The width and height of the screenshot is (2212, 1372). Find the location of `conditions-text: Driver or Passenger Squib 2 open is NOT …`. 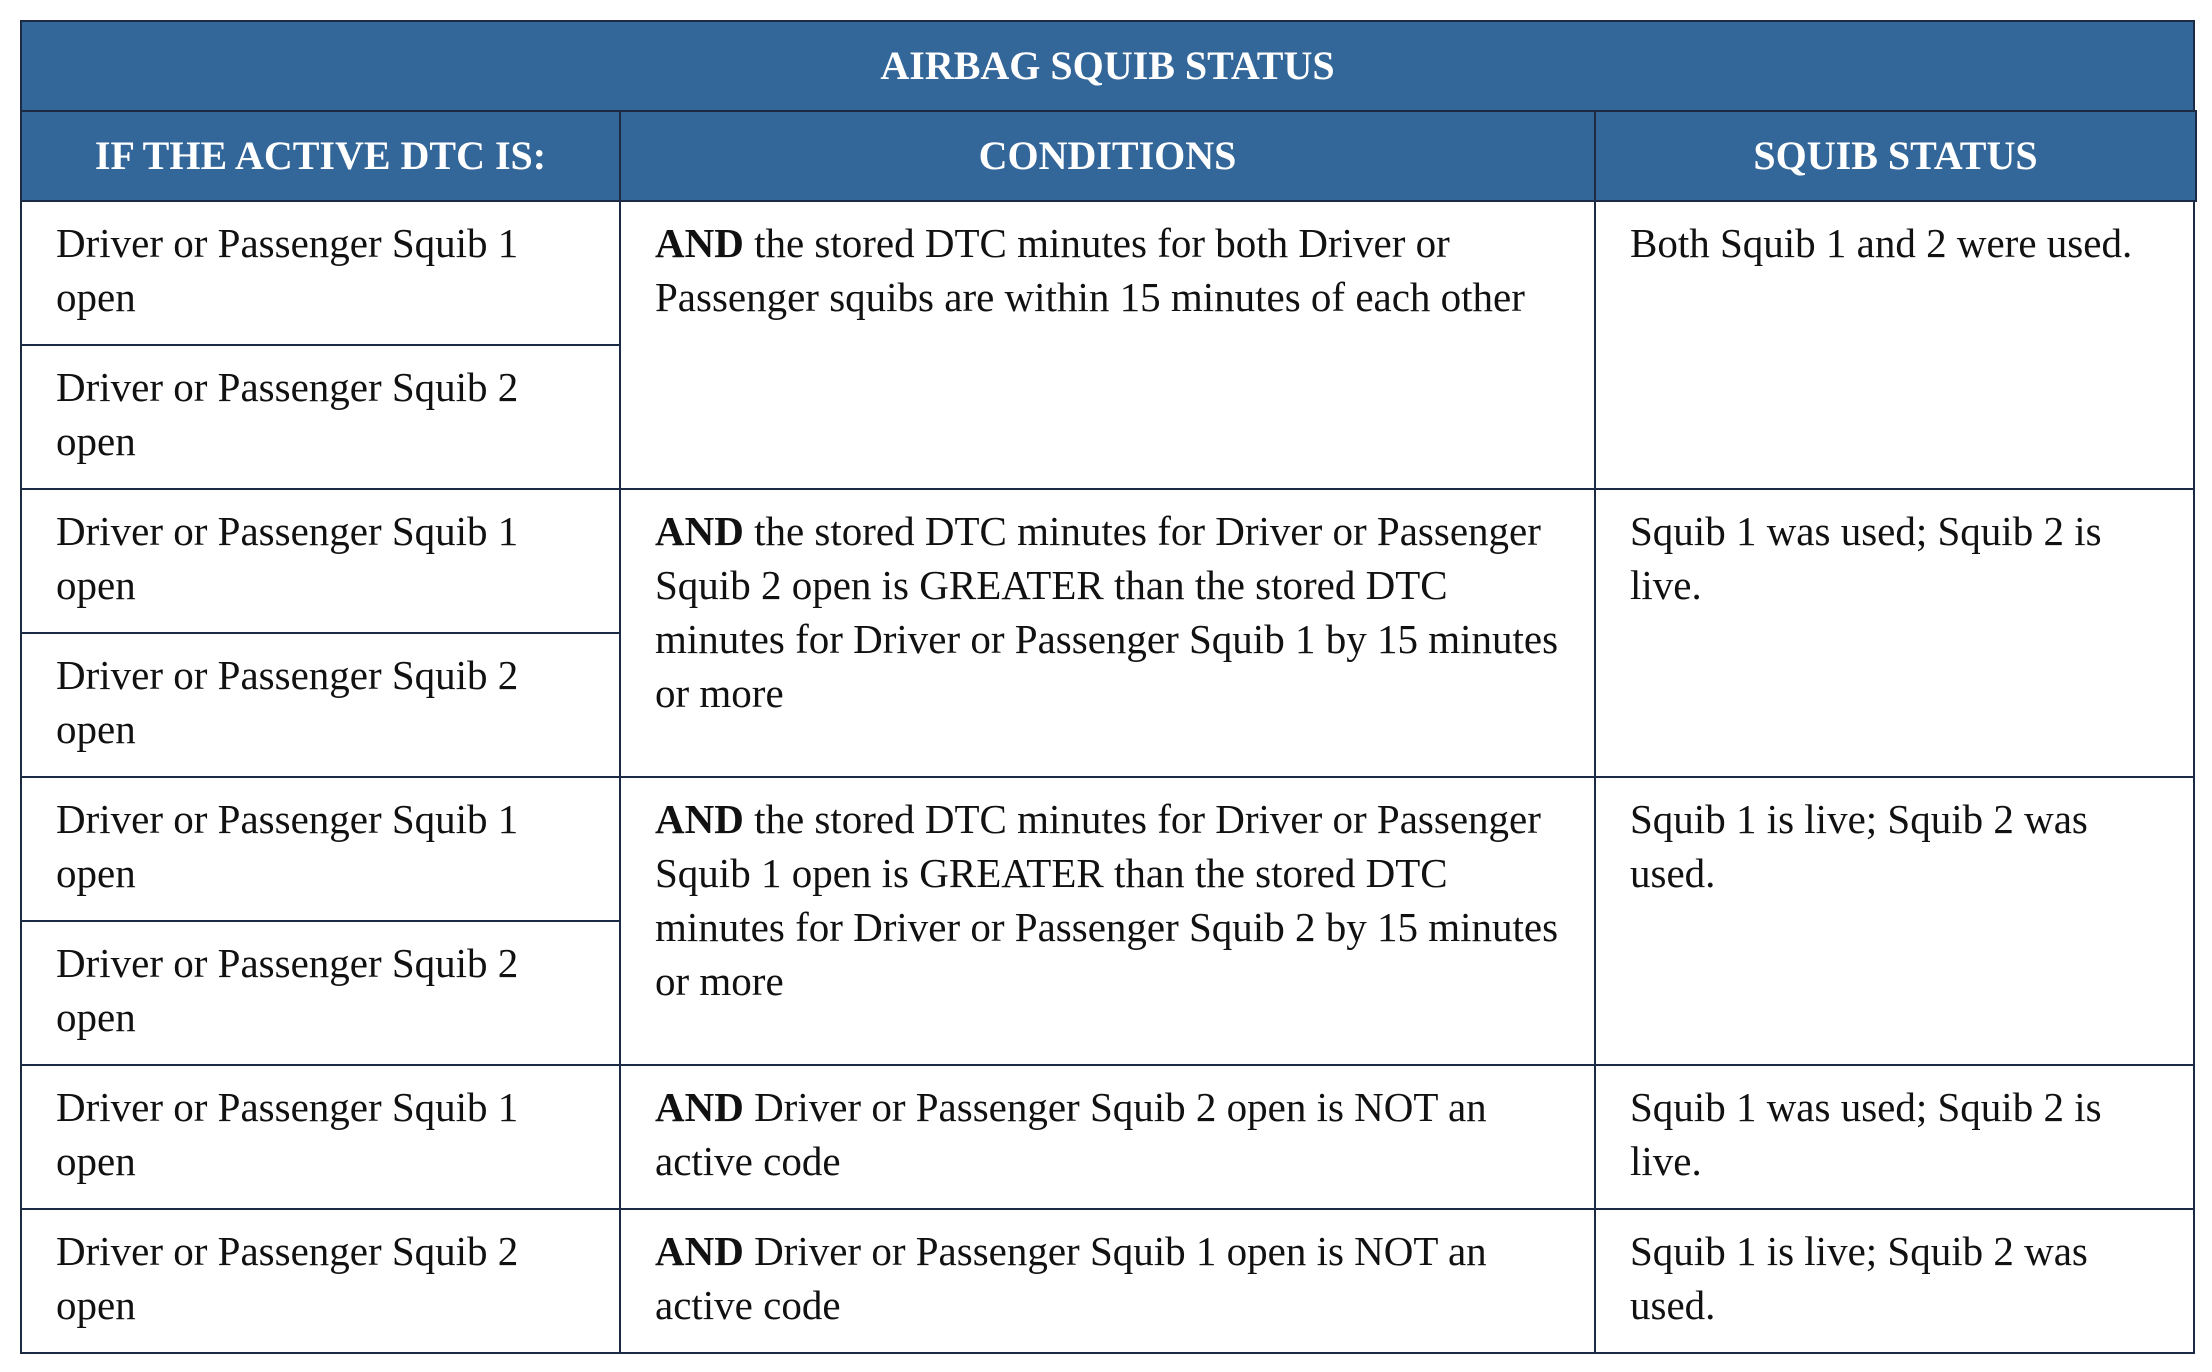

conditions-text: Driver or Passenger Squib 2 open is NOT … is located at coordinates (1071, 1134).